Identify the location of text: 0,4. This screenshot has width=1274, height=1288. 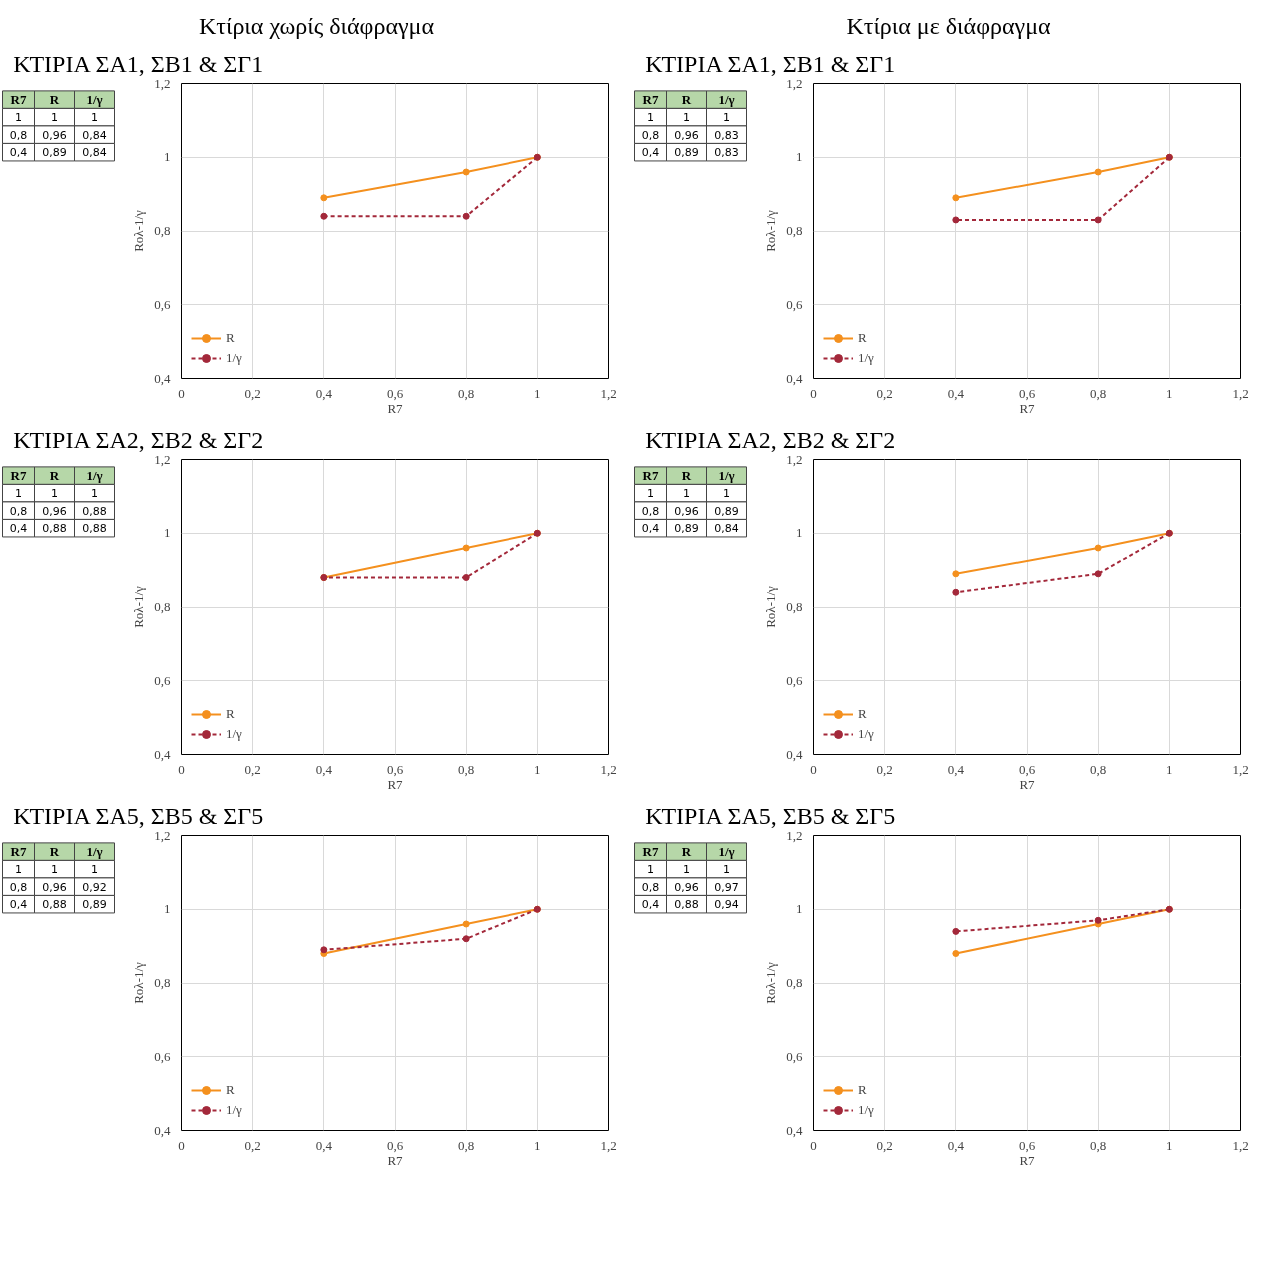
(650, 905).